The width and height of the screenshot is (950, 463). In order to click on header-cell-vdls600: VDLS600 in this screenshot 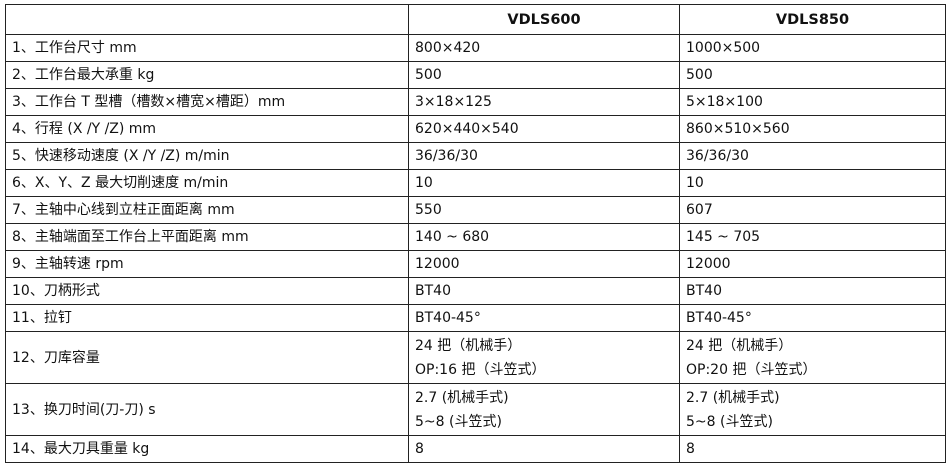, I will do `click(544, 19)`.